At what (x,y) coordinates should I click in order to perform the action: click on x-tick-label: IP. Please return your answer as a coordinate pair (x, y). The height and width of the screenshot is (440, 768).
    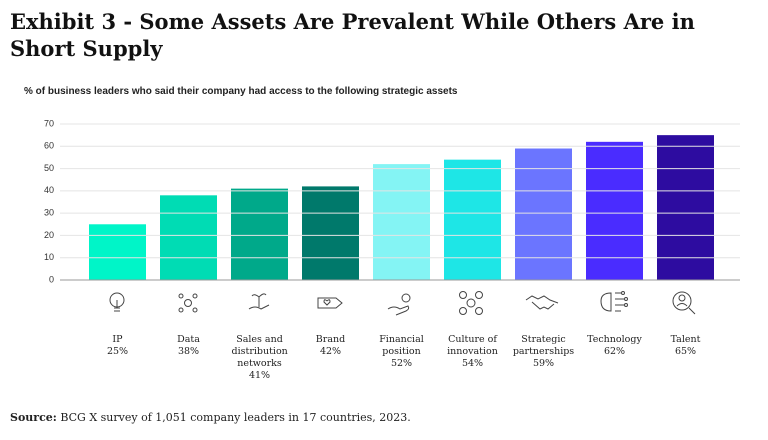
    Looking at the image, I should click on (117, 339).